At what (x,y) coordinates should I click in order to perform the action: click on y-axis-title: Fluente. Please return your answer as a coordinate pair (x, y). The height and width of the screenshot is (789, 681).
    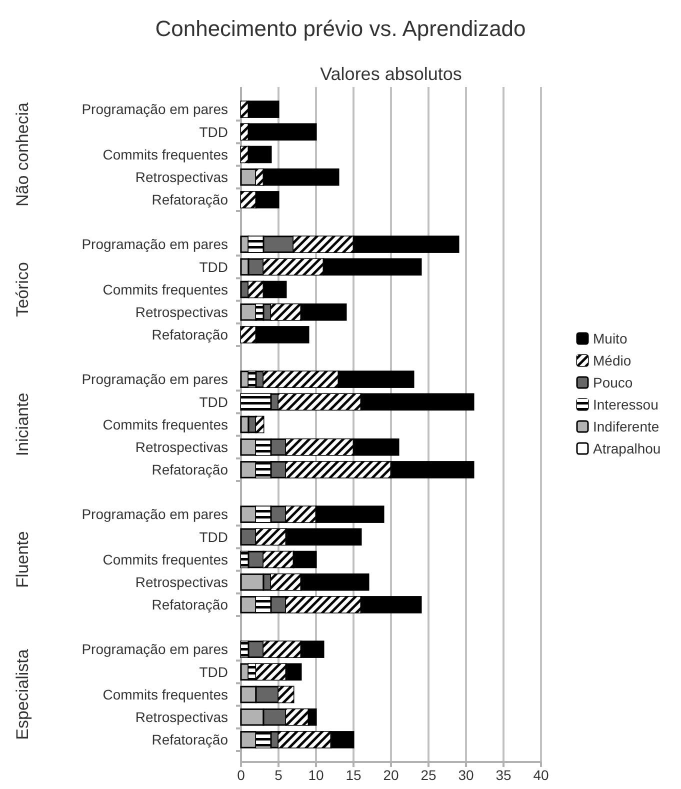
    Looking at the image, I should click on (22, 559).